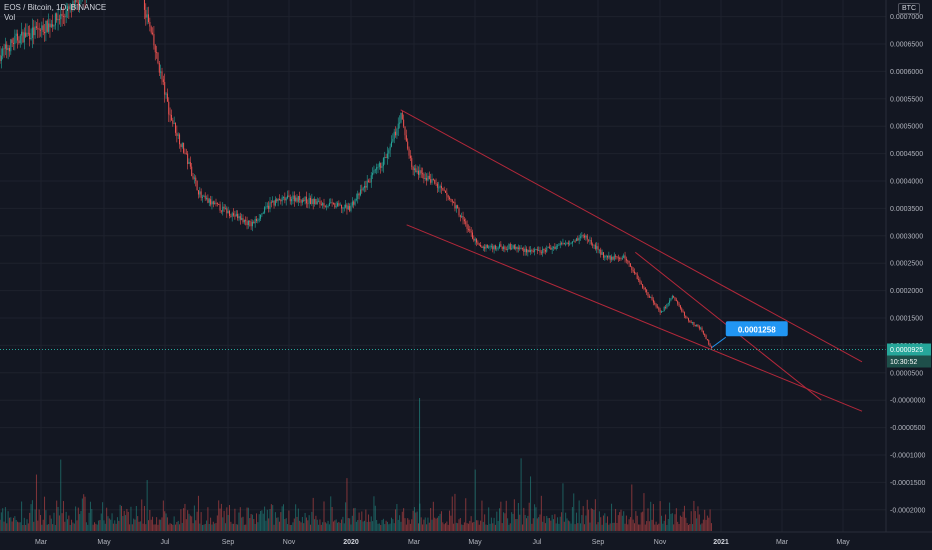  I want to click on price-annotation: 0.0001258, so click(749, 334).